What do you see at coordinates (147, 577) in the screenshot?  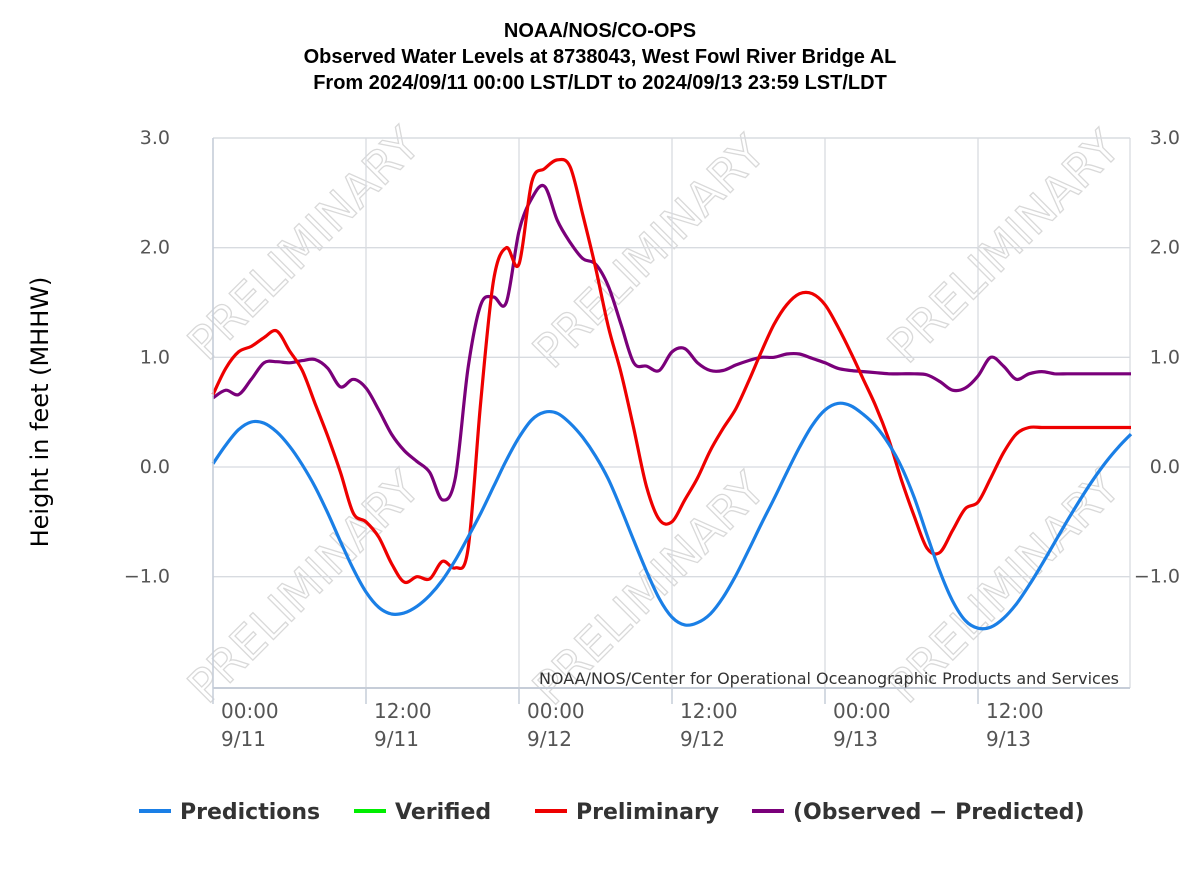 I see `y-tick-label-left: −1.0` at bounding box center [147, 577].